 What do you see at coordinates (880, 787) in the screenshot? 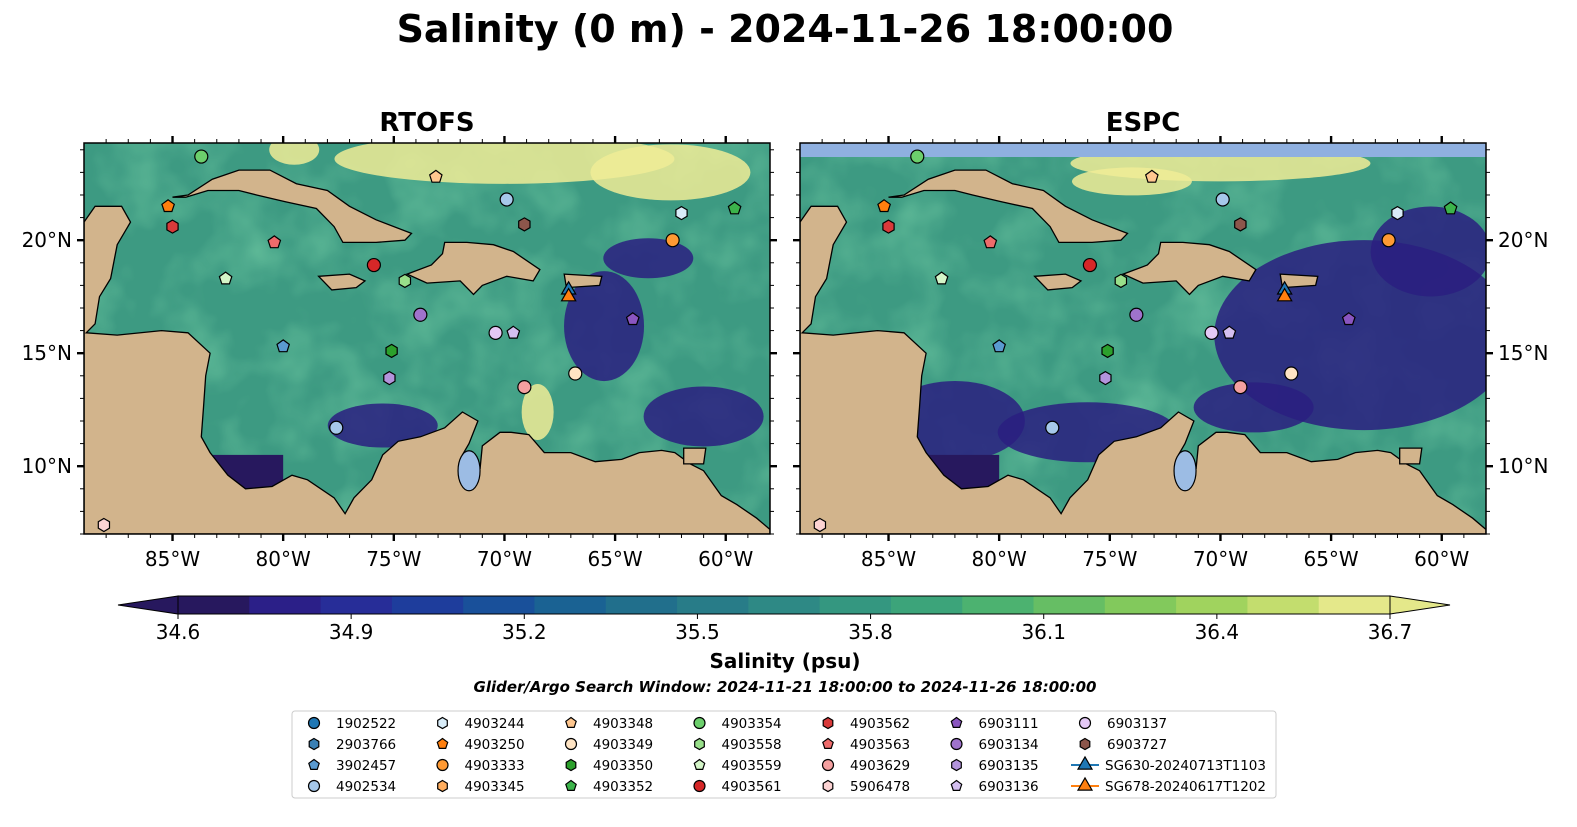
I see `legend-label: 5906478` at bounding box center [880, 787].